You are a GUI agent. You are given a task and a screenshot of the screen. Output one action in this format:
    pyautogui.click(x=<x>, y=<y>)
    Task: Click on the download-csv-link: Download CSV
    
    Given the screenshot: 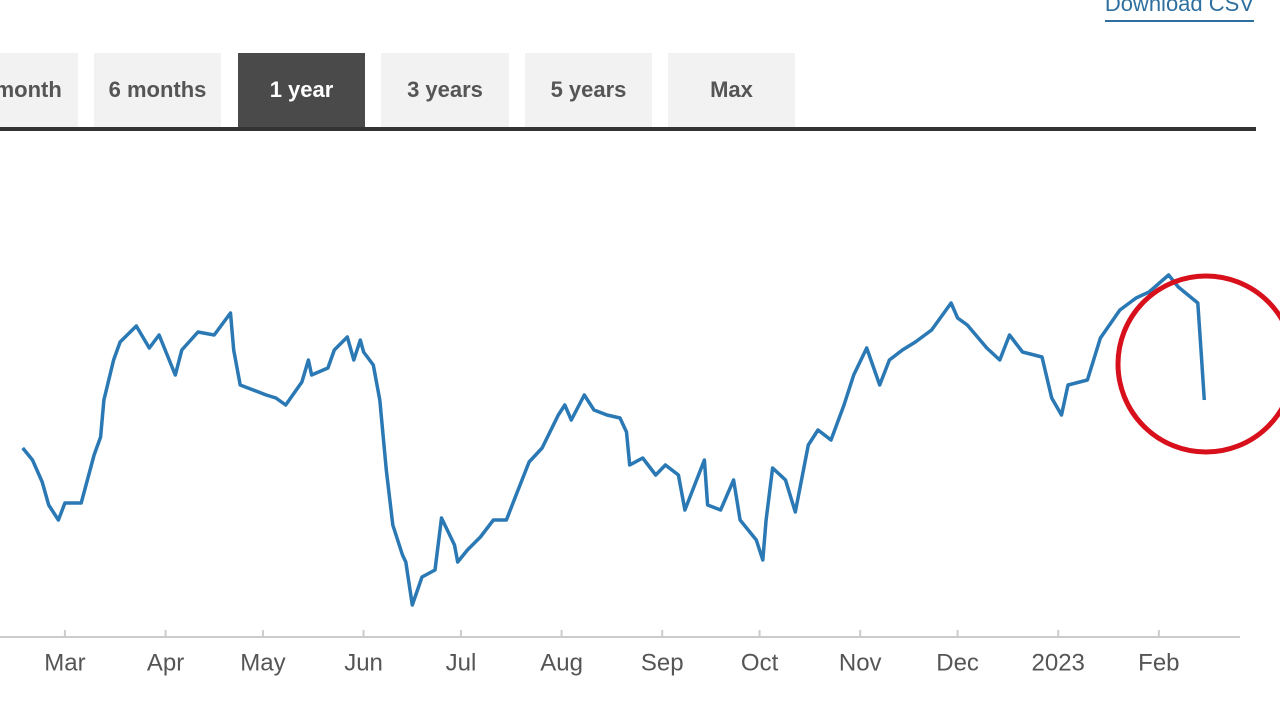 What is the action you would take?
    pyautogui.click(x=1179, y=11)
    